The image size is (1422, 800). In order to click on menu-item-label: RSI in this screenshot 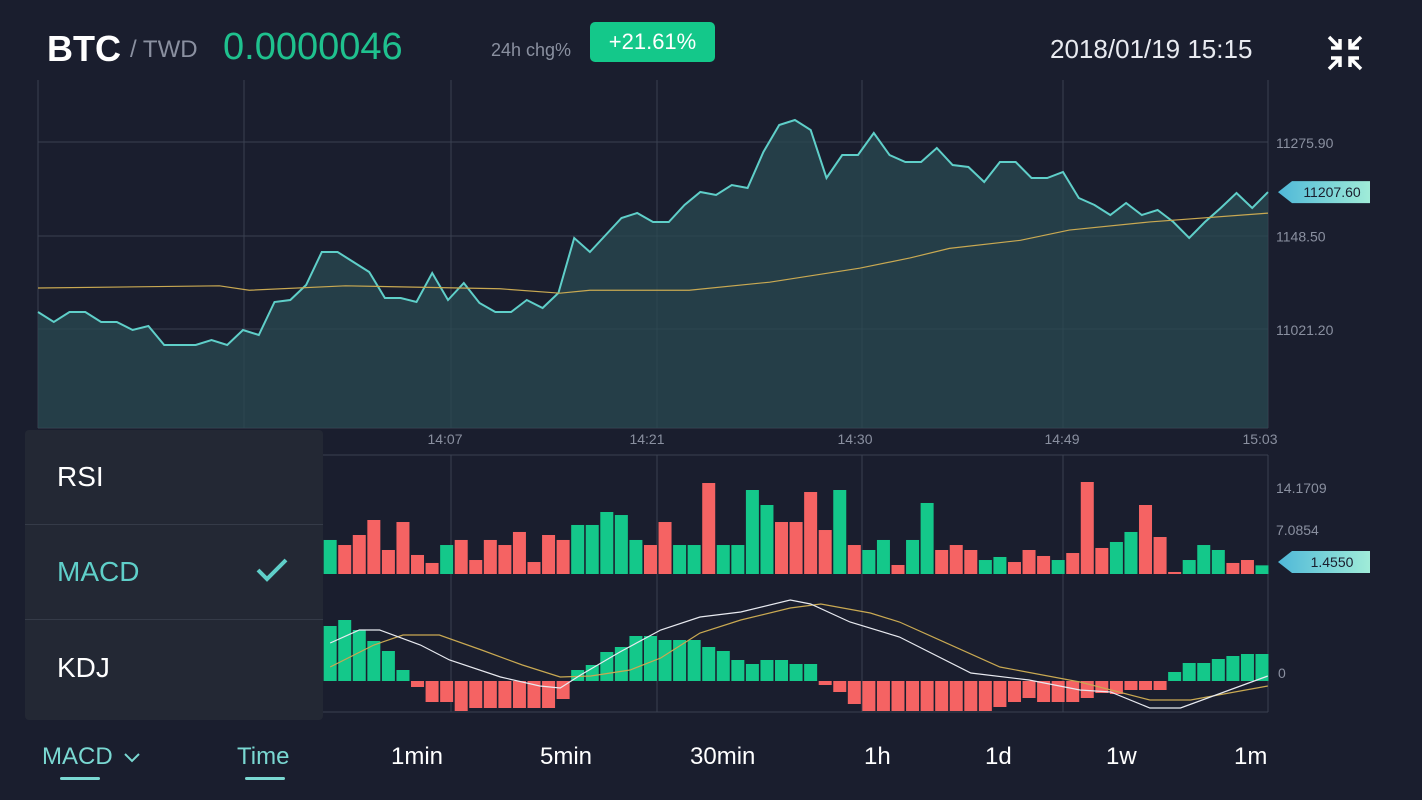, I will do `click(80, 476)`.